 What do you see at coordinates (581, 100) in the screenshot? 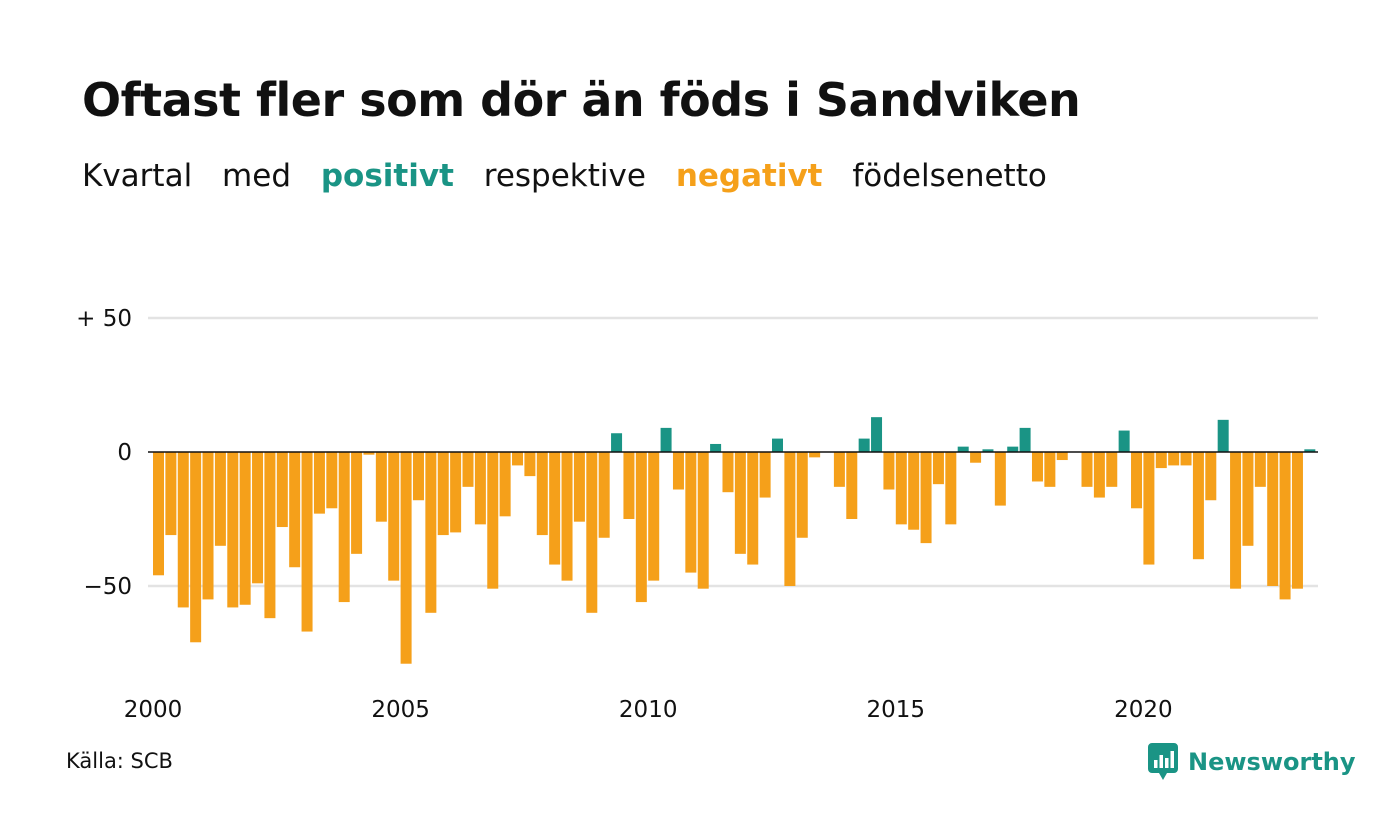
I see `chart-title: Oftast fler som dör än föds i Sandviken` at bounding box center [581, 100].